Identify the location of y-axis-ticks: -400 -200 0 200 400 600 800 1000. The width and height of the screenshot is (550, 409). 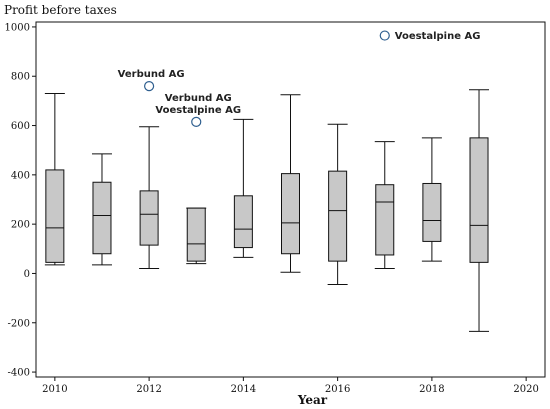
(20, 200).